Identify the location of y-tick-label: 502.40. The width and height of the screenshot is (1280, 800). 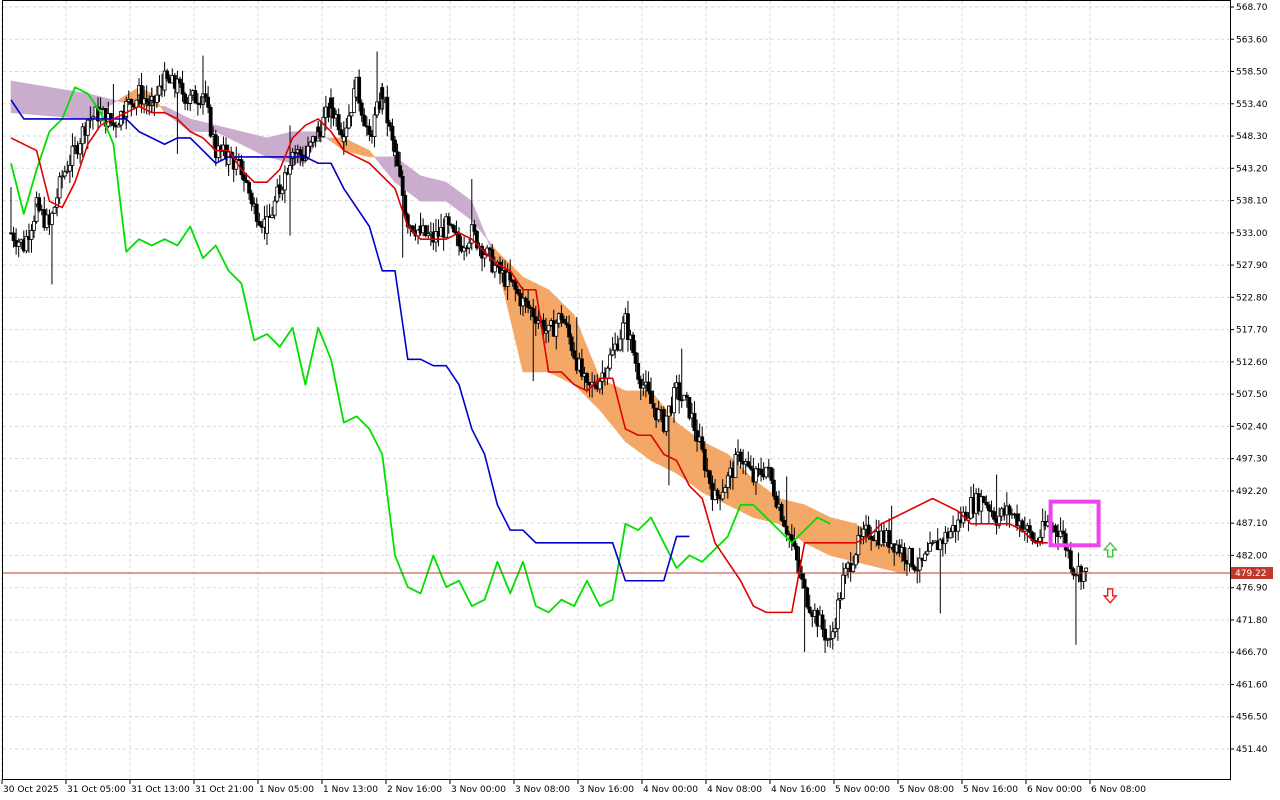
(1252, 427).